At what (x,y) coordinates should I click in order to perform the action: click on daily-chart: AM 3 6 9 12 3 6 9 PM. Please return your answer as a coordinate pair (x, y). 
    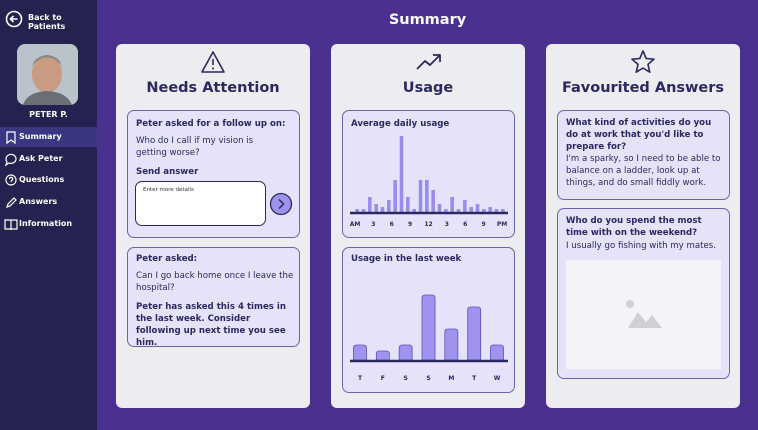
    Looking at the image, I should click on (429, 182).